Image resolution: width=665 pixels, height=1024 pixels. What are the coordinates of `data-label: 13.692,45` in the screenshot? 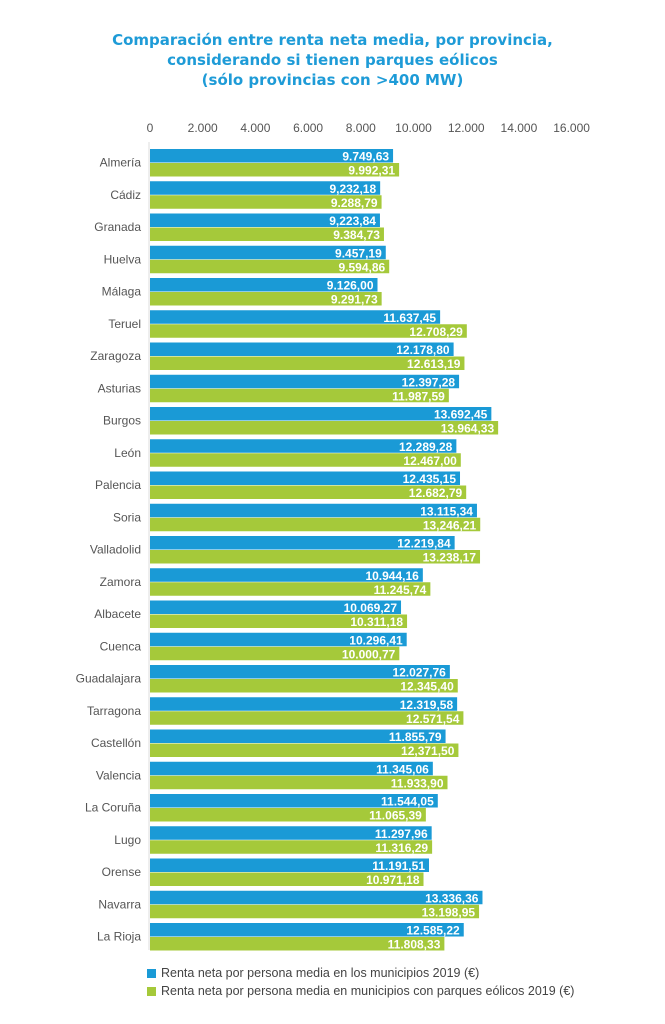 It's located at (461, 415).